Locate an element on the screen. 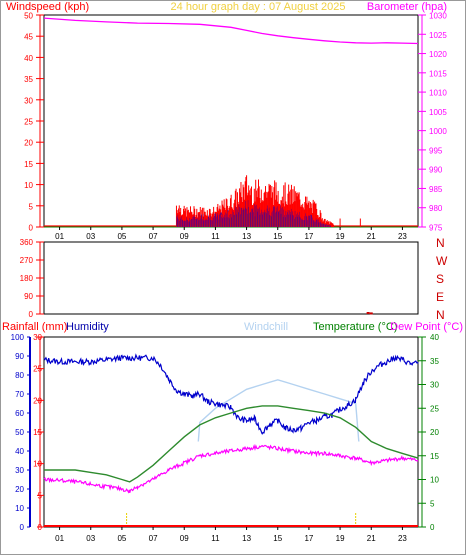 The width and height of the screenshot is (466, 555). temp-x-tick-label: 05 is located at coordinates (121, 538).